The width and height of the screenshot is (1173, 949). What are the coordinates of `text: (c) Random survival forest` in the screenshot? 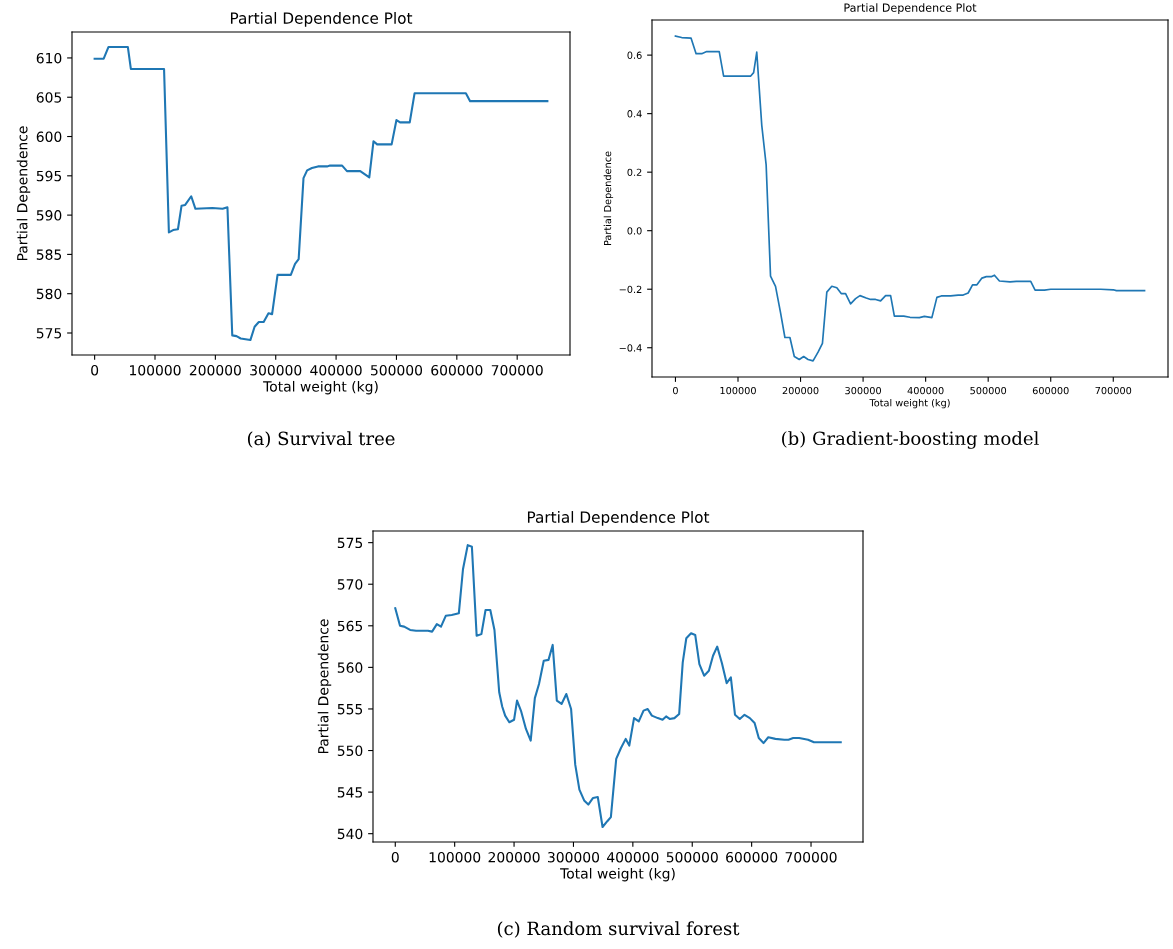 It's located at (618, 929).